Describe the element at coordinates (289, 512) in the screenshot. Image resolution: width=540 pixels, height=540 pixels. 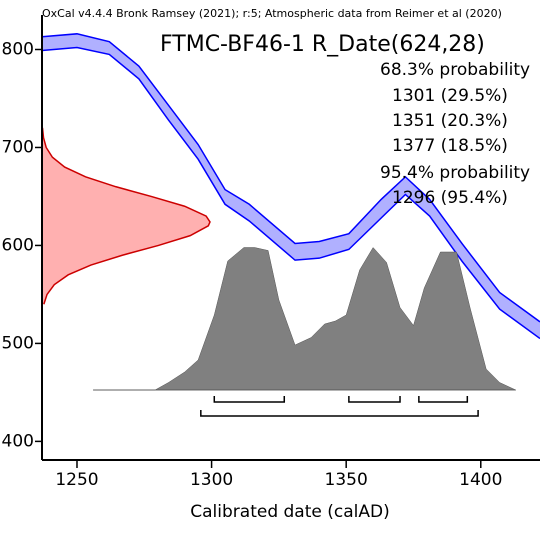
I see `x-axis-label: Calibrated date (calAD)` at that location.